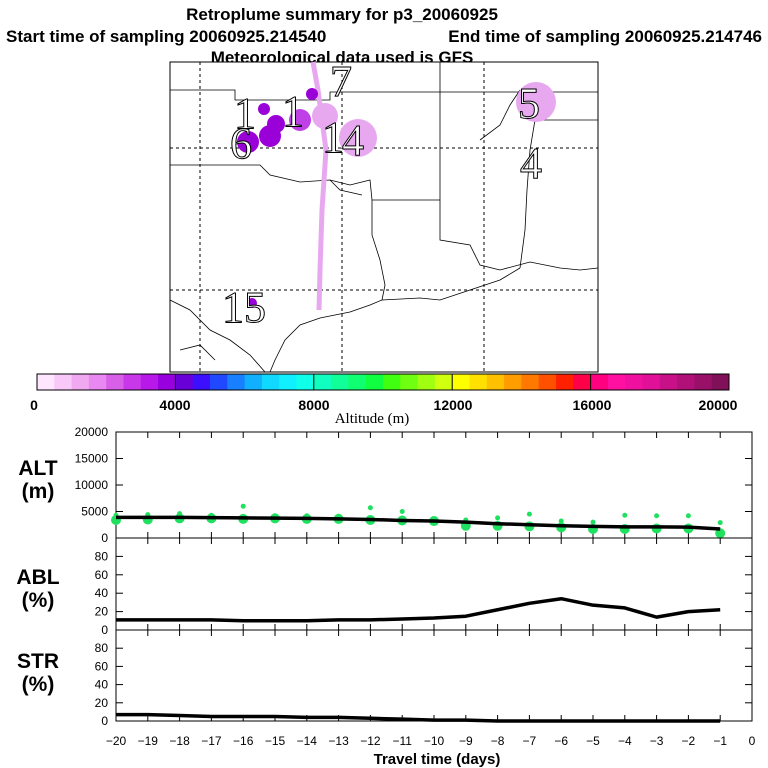 The image size is (768, 768). What do you see at coordinates (38, 661) in the screenshot?
I see `str-ylabel: STR` at bounding box center [38, 661].